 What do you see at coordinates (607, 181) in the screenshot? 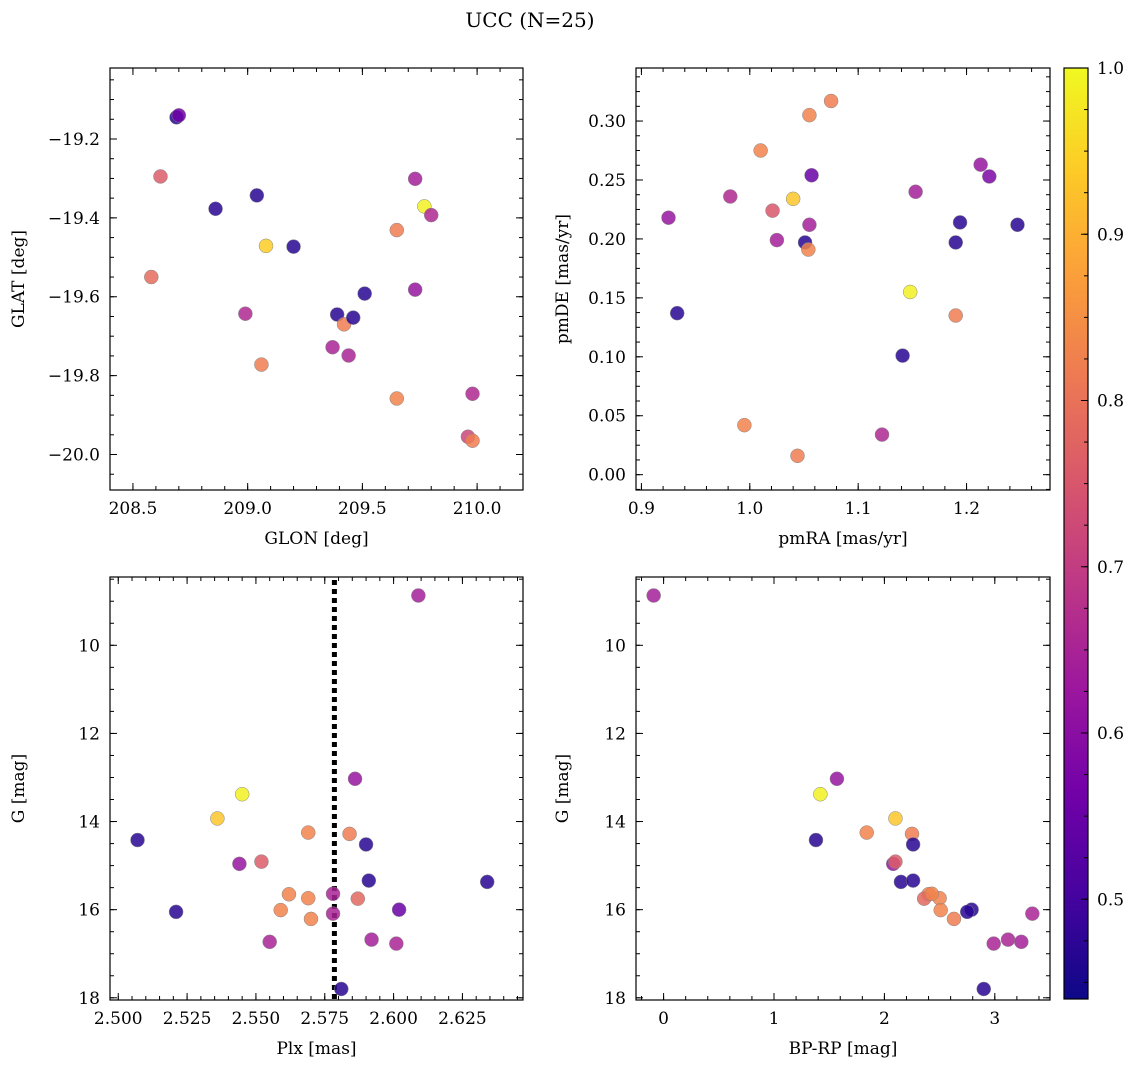
I see `y-tick-label: 0.25` at bounding box center [607, 181].